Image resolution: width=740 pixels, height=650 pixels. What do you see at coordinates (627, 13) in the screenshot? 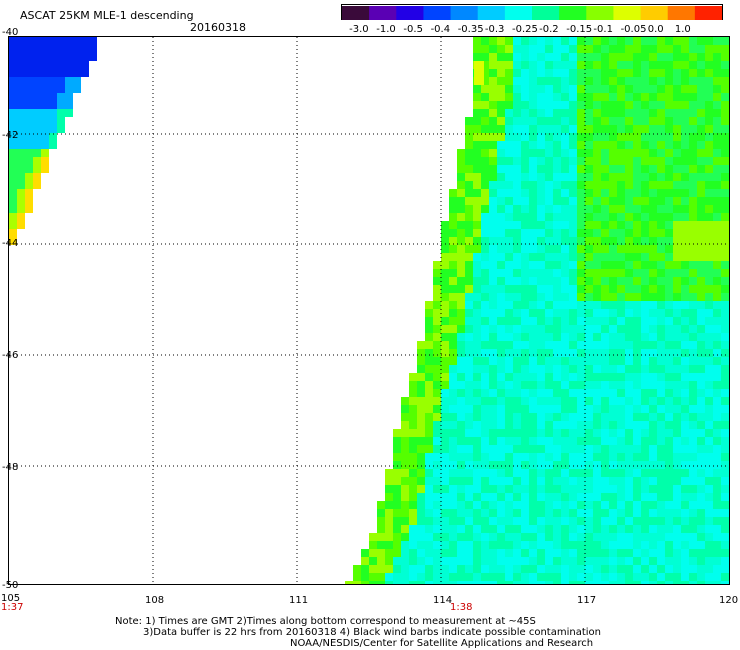
I see `colorbar-swatch` at bounding box center [627, 13].